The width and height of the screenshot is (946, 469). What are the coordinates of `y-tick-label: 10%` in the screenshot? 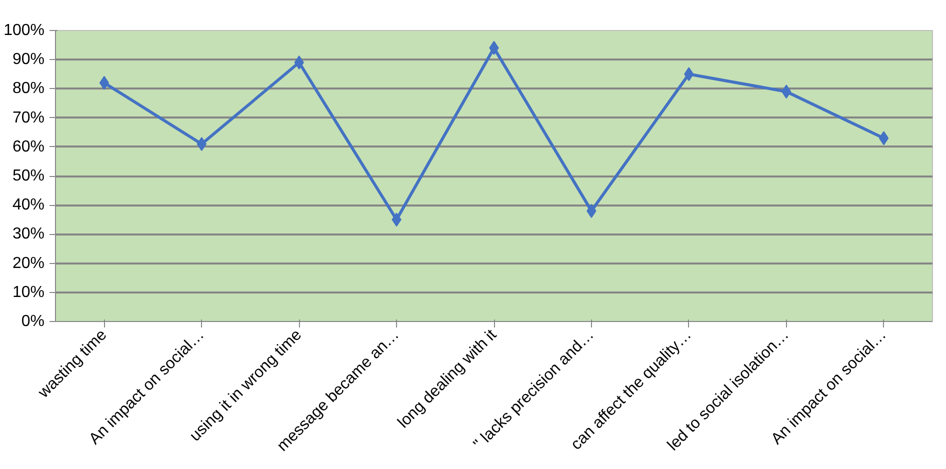 It's located at (28, 292).